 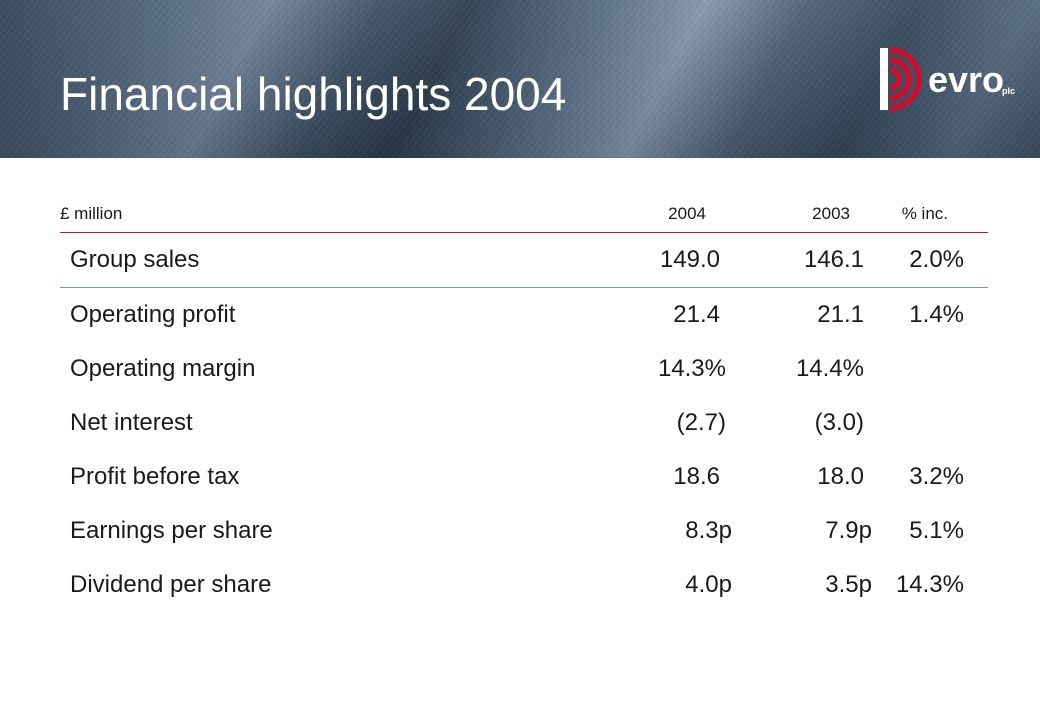 I want to click on cell-2003: 146.1, so click(x=833, y=259).